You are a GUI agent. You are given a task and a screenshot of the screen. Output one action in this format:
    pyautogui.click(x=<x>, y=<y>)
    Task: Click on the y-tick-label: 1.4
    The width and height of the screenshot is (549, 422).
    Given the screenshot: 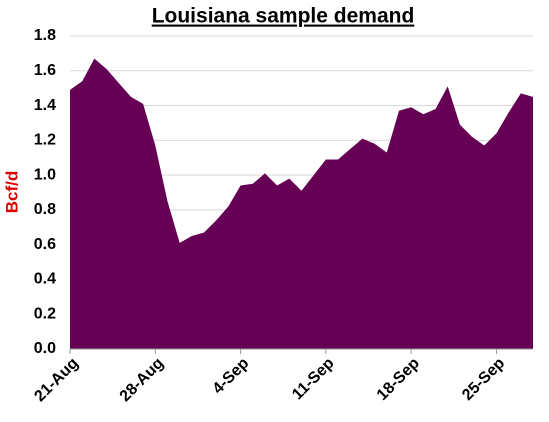 What is the action you would take?
    pyautogui.click(x=45, y=105)
    